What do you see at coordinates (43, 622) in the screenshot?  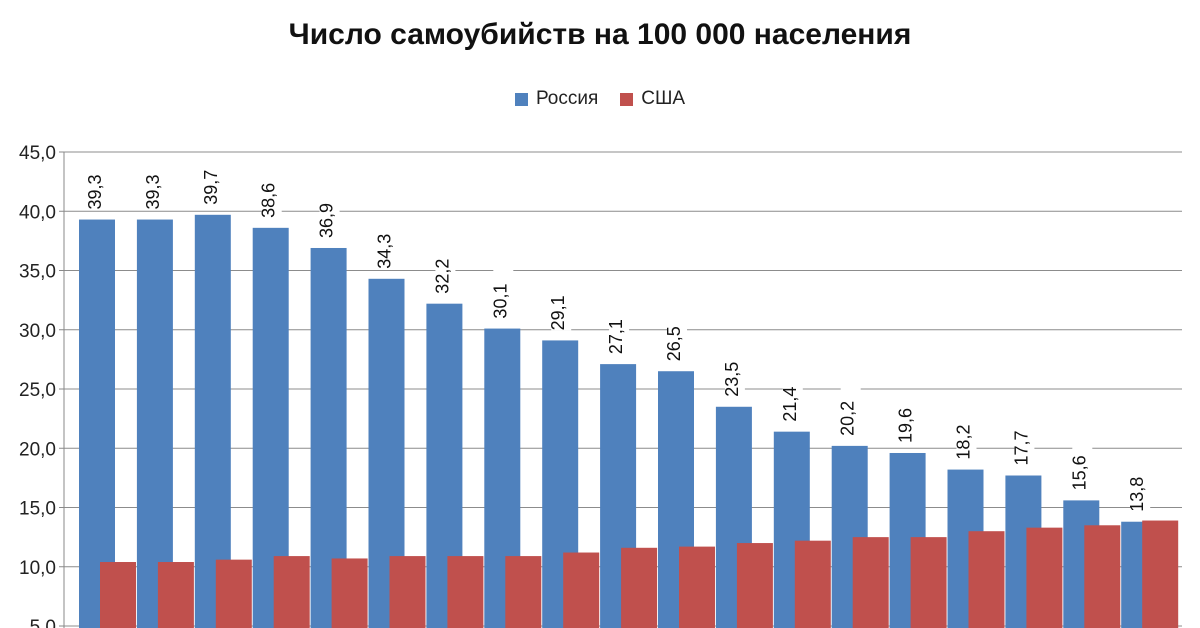 I see `y-tick-label: 5,0` at bounding box center [43, 622].